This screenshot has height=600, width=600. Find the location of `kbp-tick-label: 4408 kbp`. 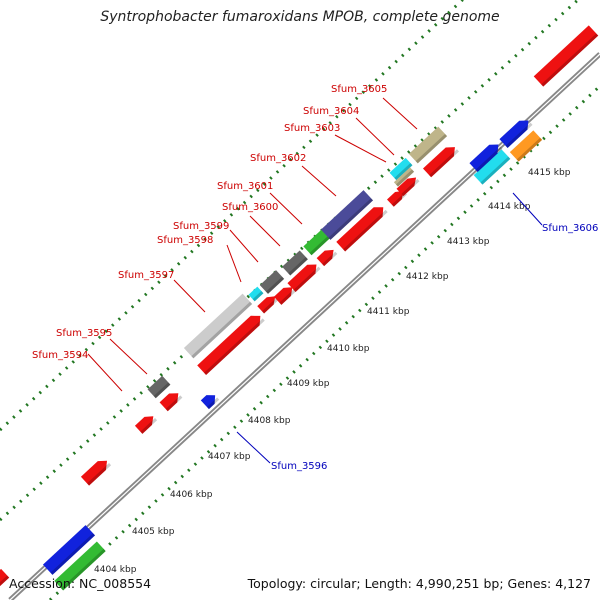

kbp-tick-label: 4408 kbp is located at coordinates (269, 421).